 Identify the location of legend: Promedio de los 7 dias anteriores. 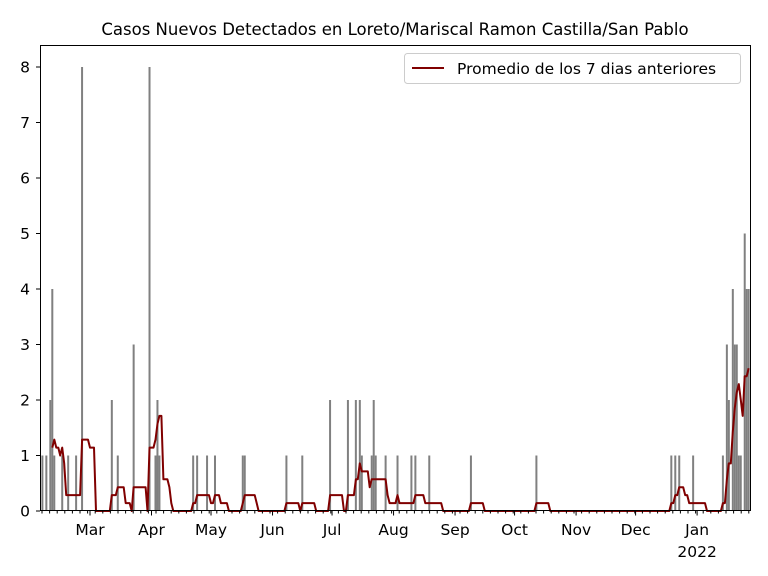
(572, 68).